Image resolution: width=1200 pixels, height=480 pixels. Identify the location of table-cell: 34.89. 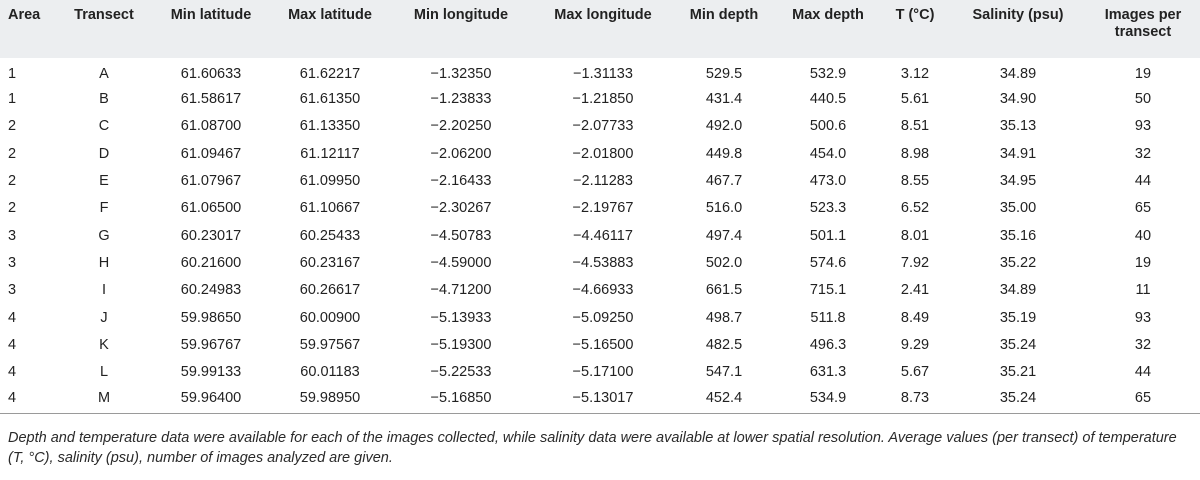
(1018, 290).